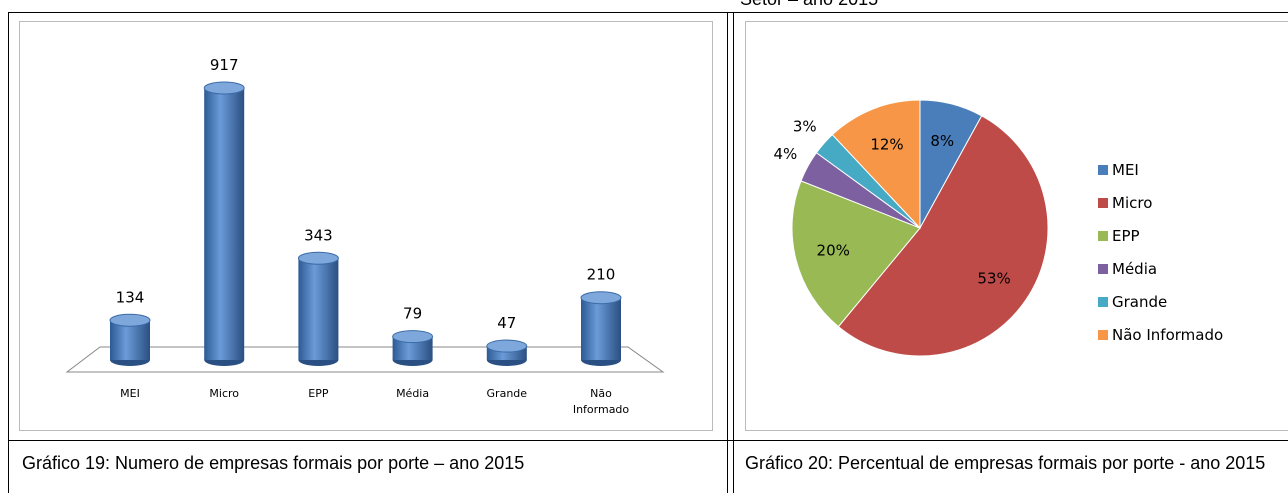 This screenshot has height=493, width=1288. What do you see at coordinates (130, 297) in the screenshot?
I see `data-label: 134` at bounding box center [130, 297].